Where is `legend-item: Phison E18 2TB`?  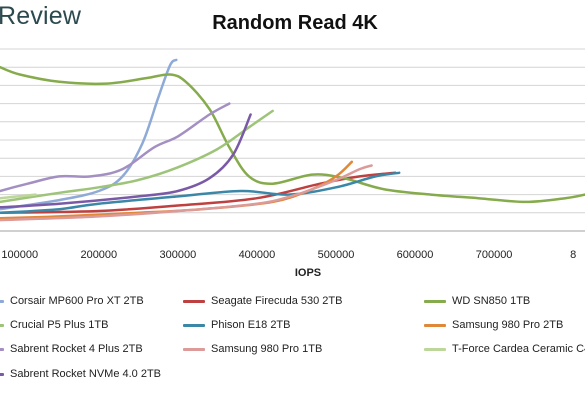
legend-item: Phison E18 2TB is located at coordinates (237, 325).